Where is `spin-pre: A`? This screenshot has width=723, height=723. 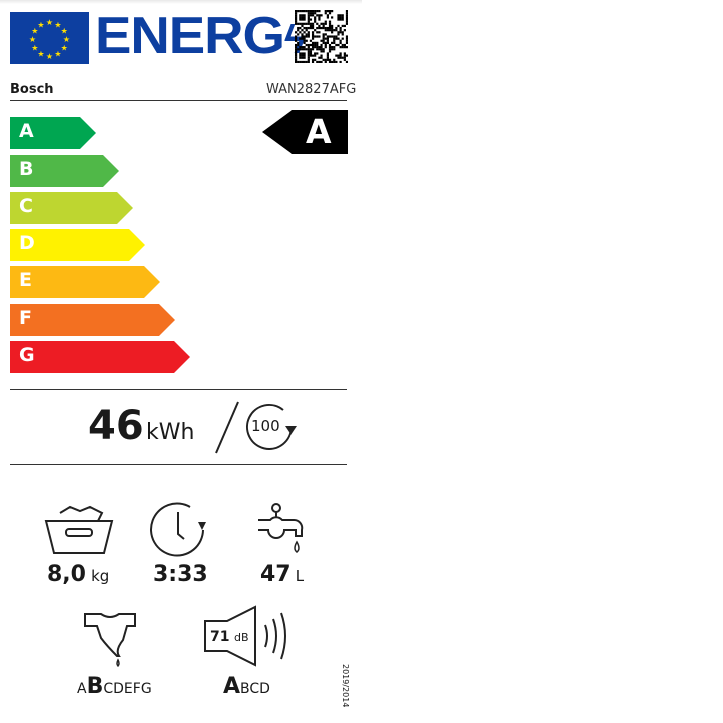
spin-pre: A is located at coordinates (82, 689).